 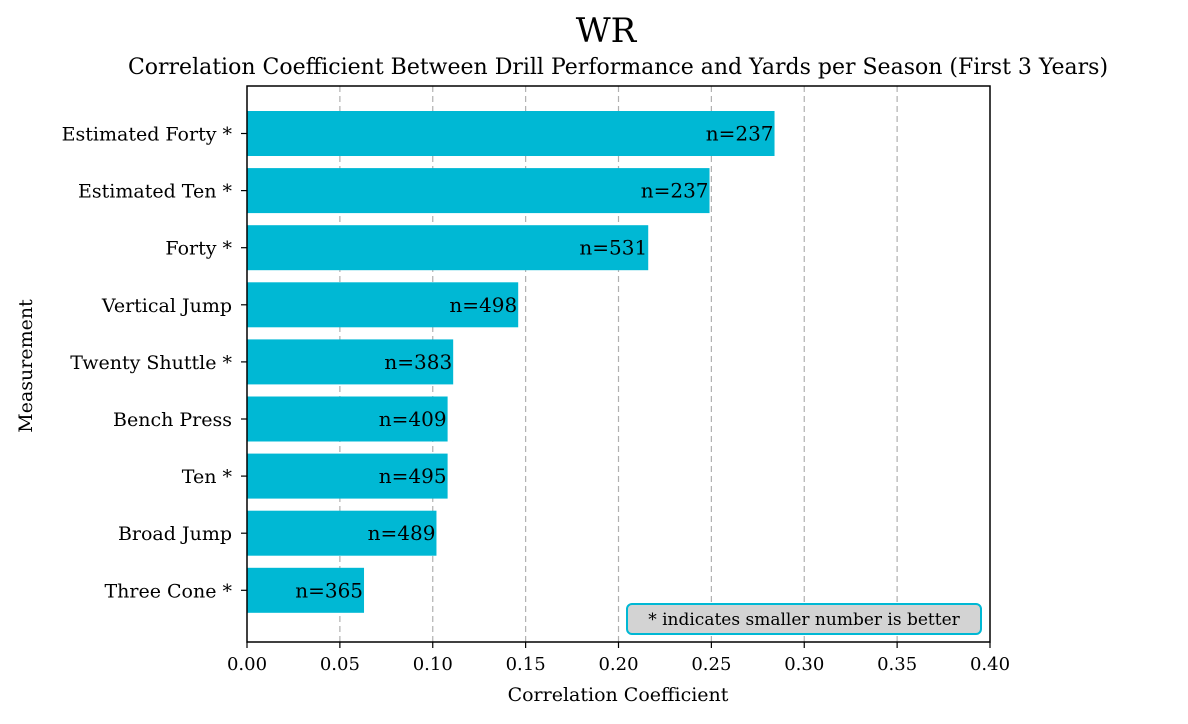 What do you see at coordinates (618, 695) in the screenshot?
I see `x-axis-label: Correlation Coefficient` at bounding box center [618, 695].